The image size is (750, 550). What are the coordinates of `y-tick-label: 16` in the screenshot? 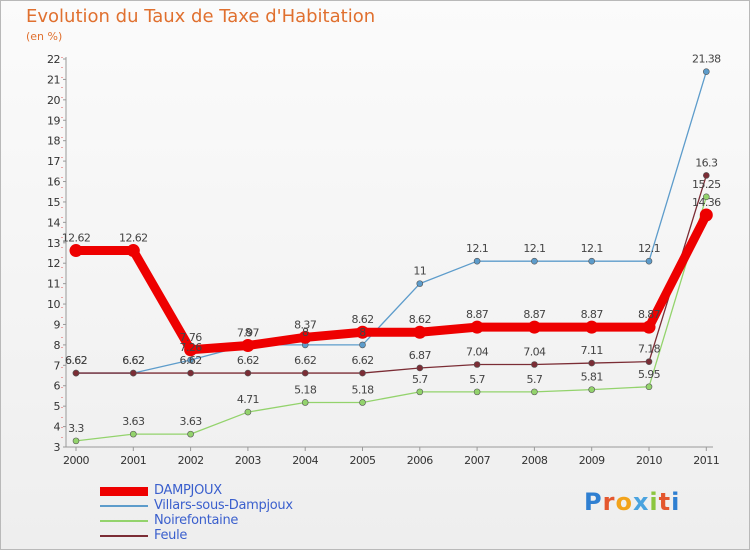 It's located at (53, 182).